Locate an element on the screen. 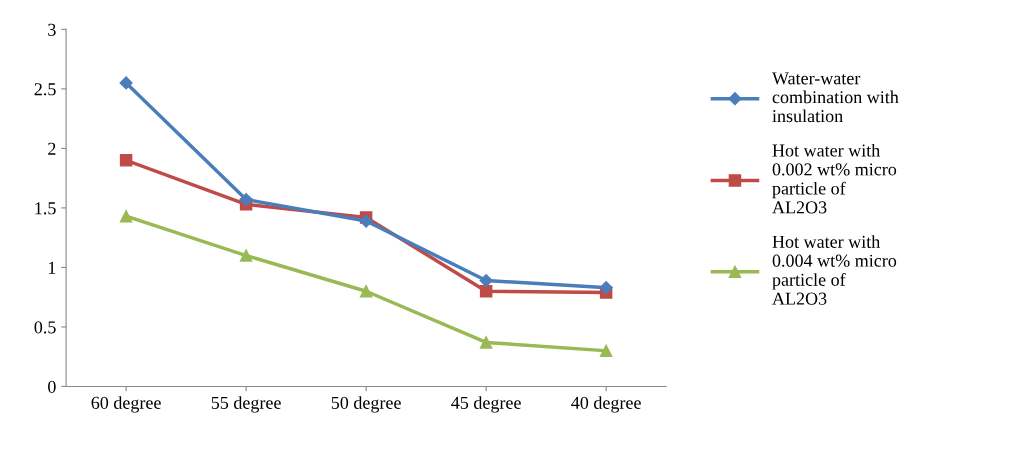 The width and height of the screenshot is (1017, 452). y-tick-label: 1 is located at coordinates (52, 267).